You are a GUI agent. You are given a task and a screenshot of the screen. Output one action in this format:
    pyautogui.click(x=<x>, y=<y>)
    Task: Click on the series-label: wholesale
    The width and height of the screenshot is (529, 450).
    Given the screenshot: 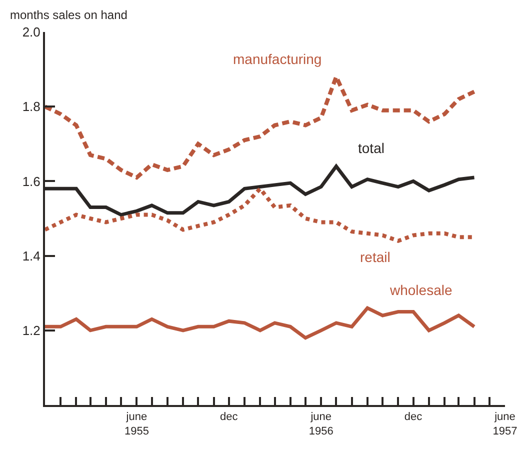 What is the action you would take?
    pyautogui.click(x=420, y=290)
    